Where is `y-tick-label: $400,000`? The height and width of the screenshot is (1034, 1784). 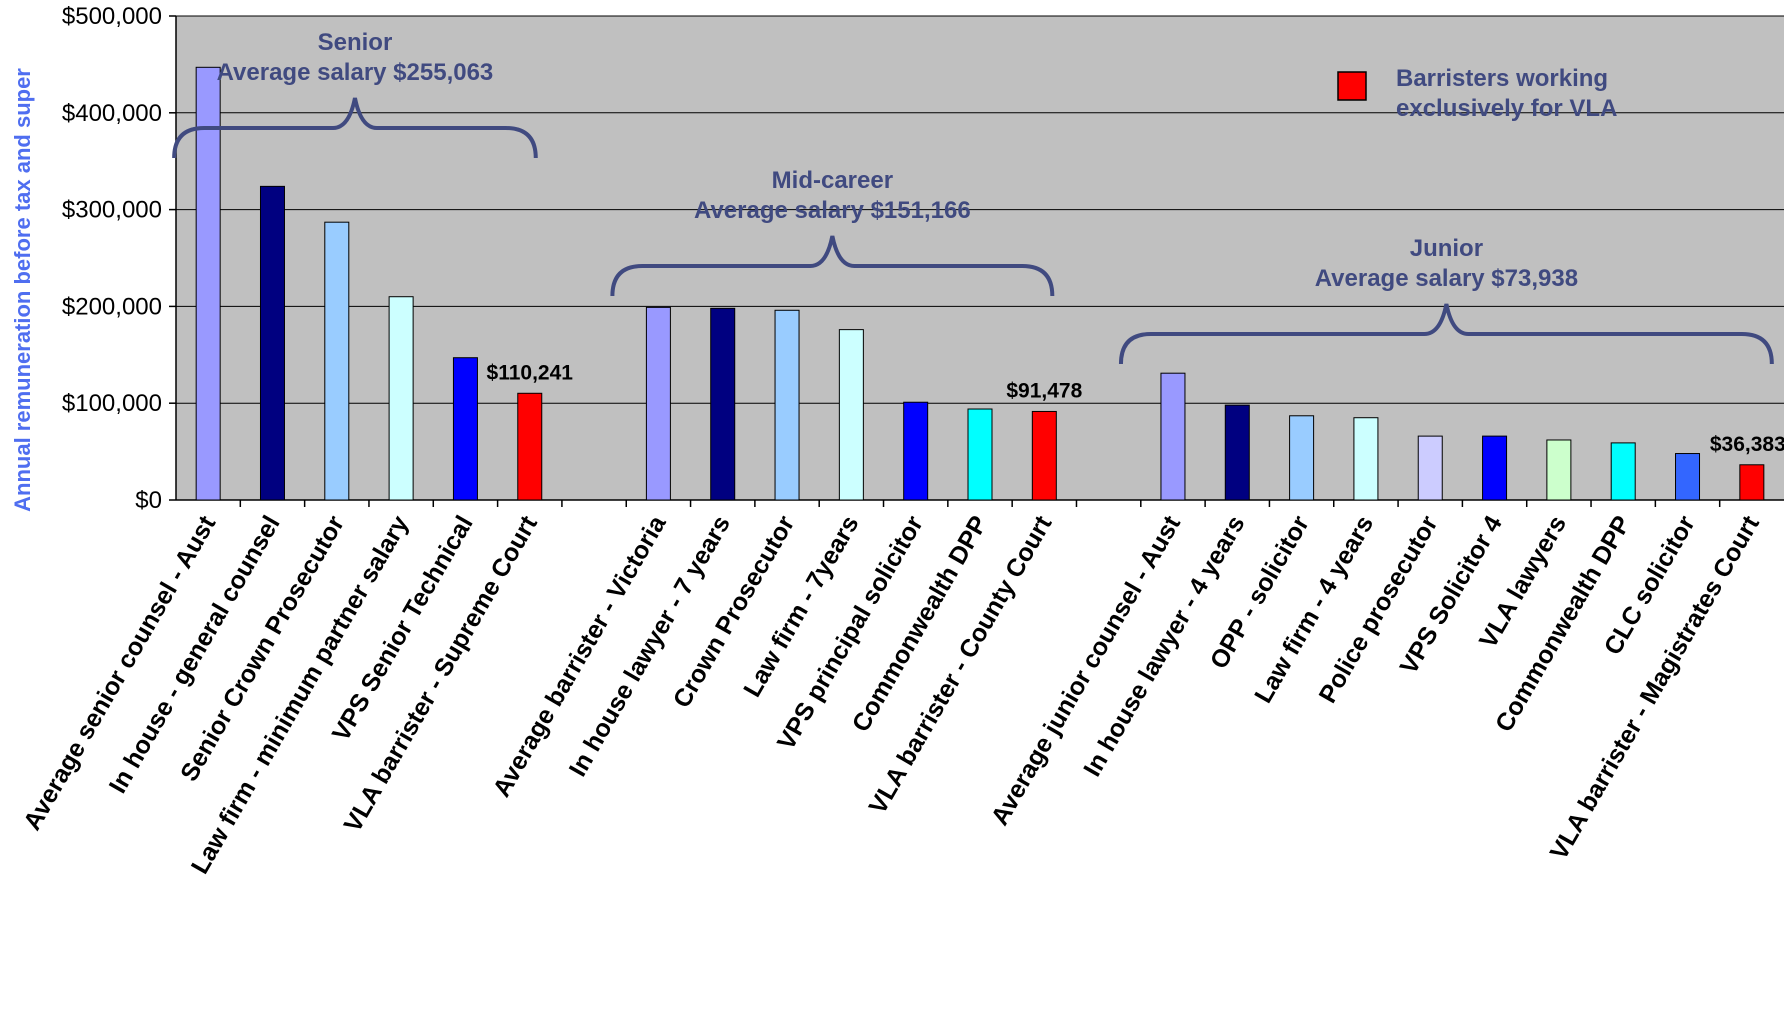 y-tick-label: $400,000 is located at coordinates (112, 113).